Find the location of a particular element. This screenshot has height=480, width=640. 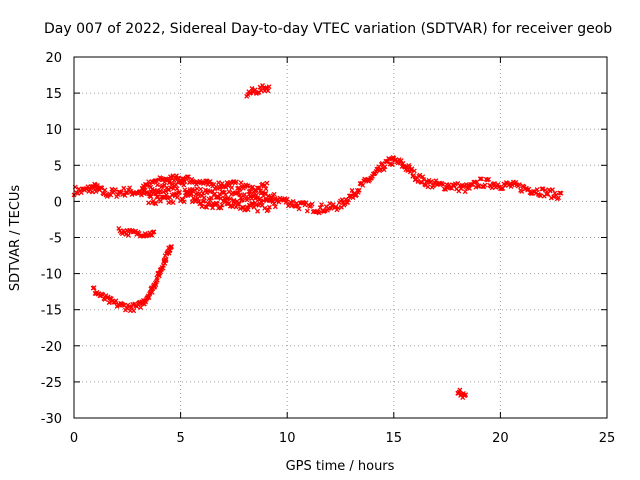

series-outlier-low is located at coordinates (462, 393).